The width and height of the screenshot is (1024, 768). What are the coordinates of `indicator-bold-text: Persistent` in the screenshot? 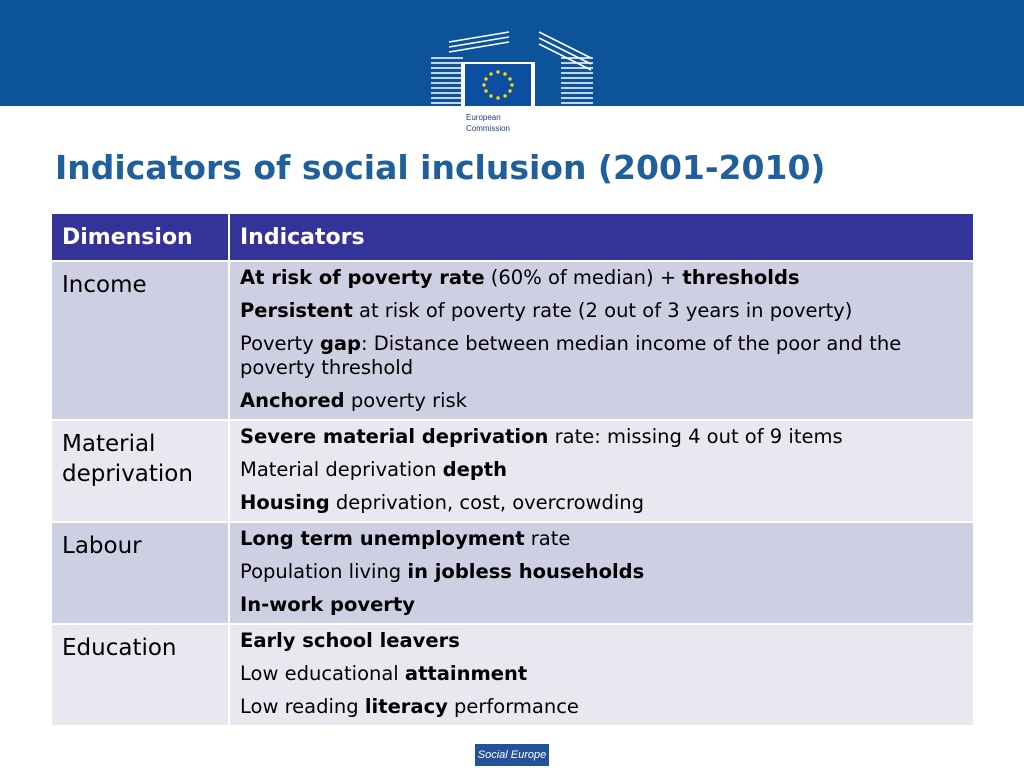 It's located at (296, 310).